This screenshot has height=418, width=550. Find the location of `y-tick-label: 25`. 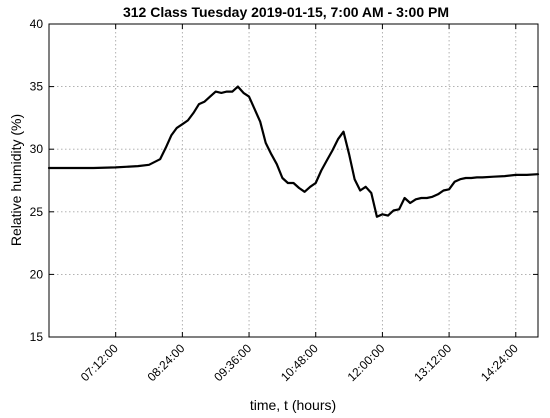

y-tick-label: 25 is located at coordinates (37, 212).